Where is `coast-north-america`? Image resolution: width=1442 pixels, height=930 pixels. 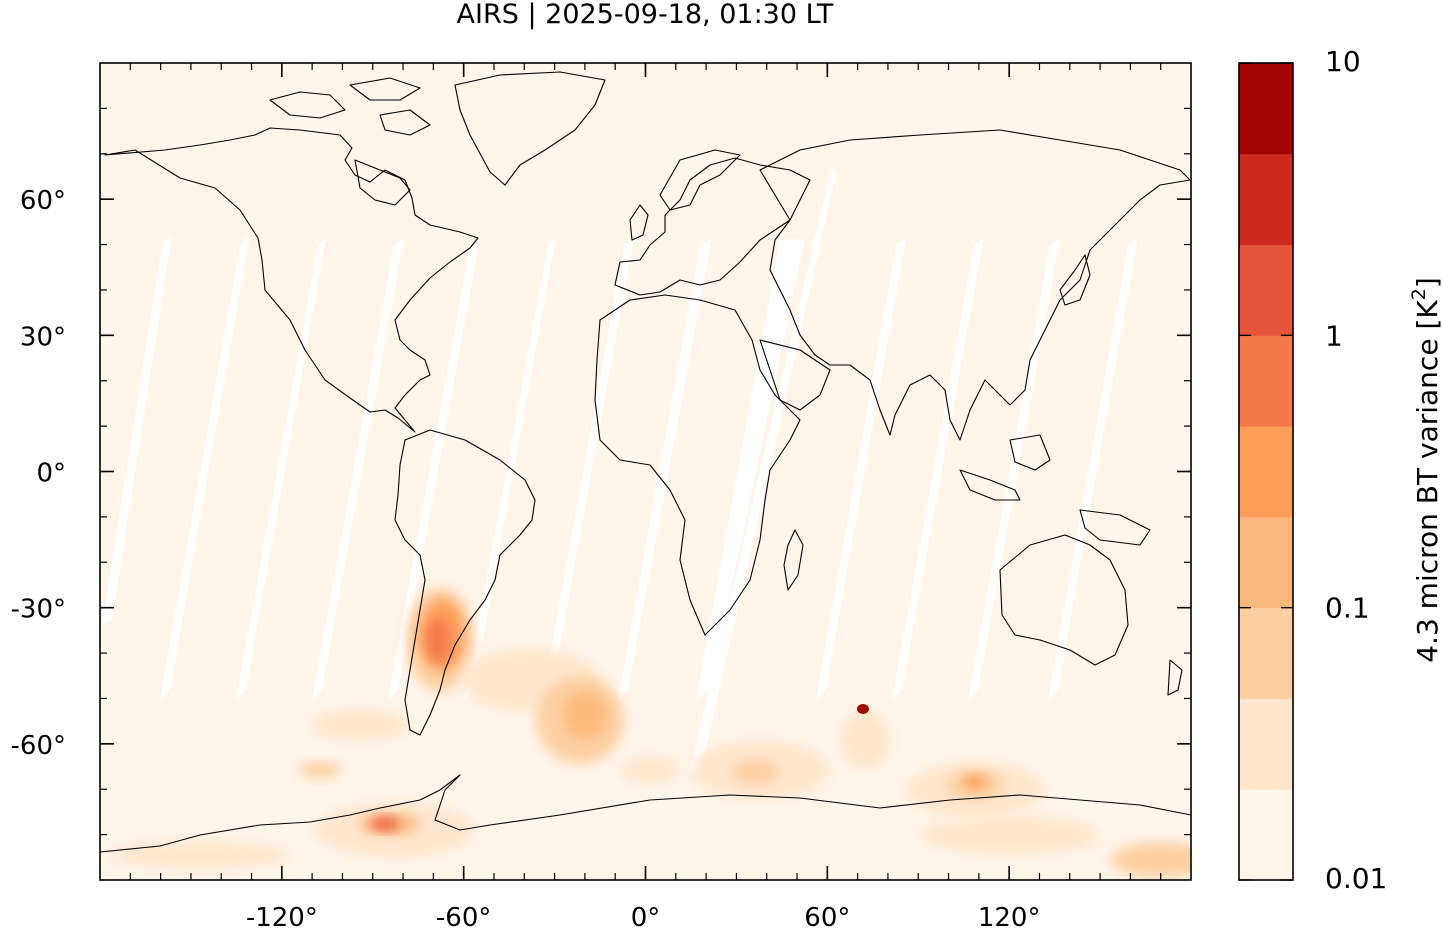 coast-north-america is located at coordinates (291, 280).